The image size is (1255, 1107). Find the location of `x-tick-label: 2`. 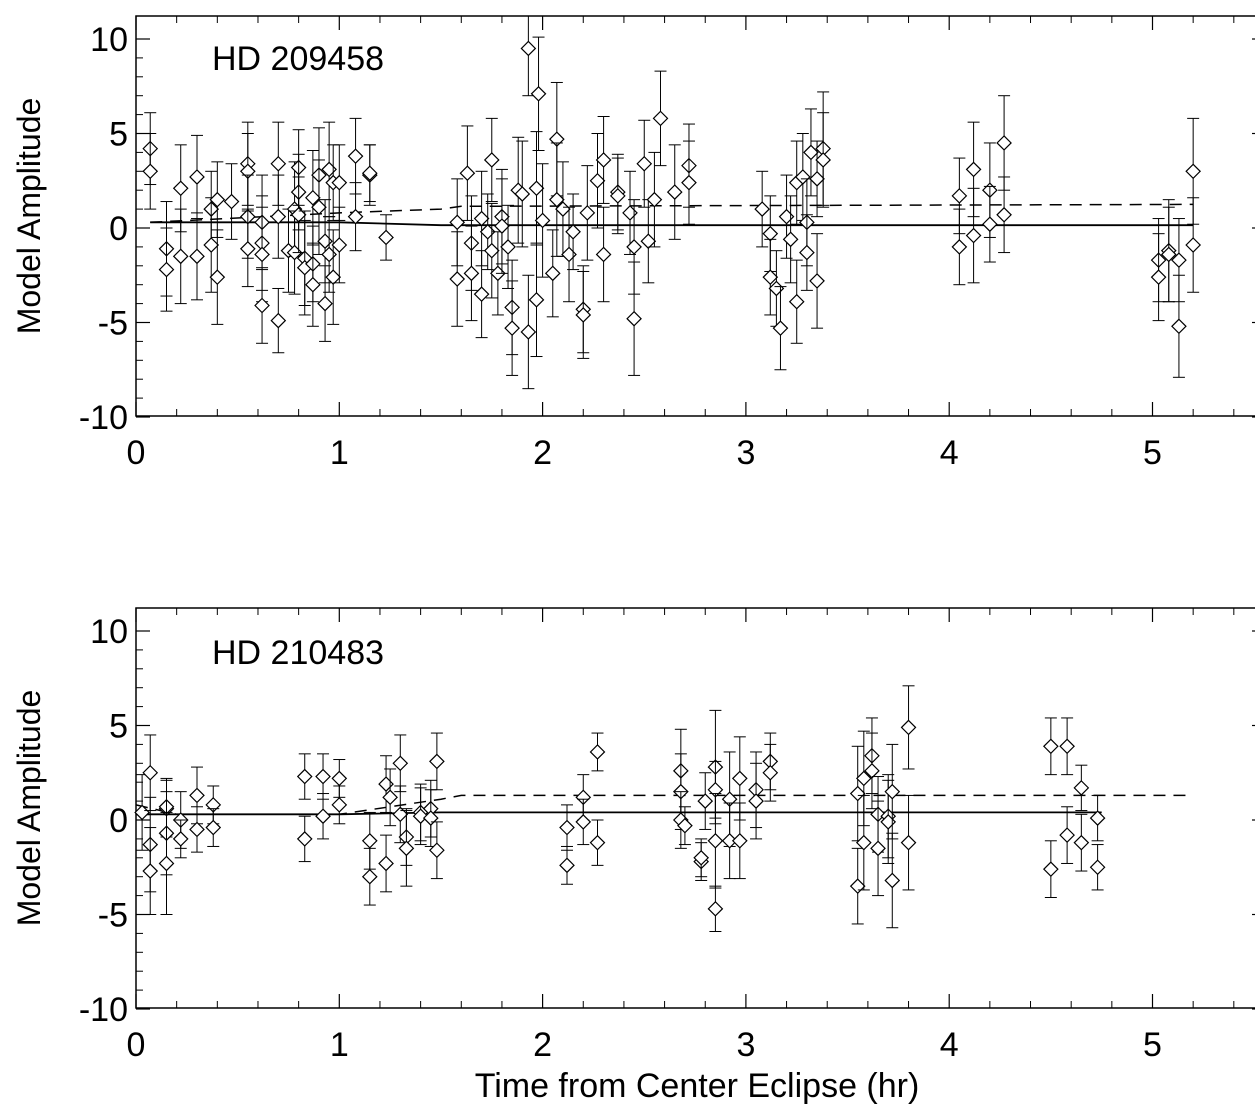

x-tick-label: 2 is located at coordinates (542, 1045).